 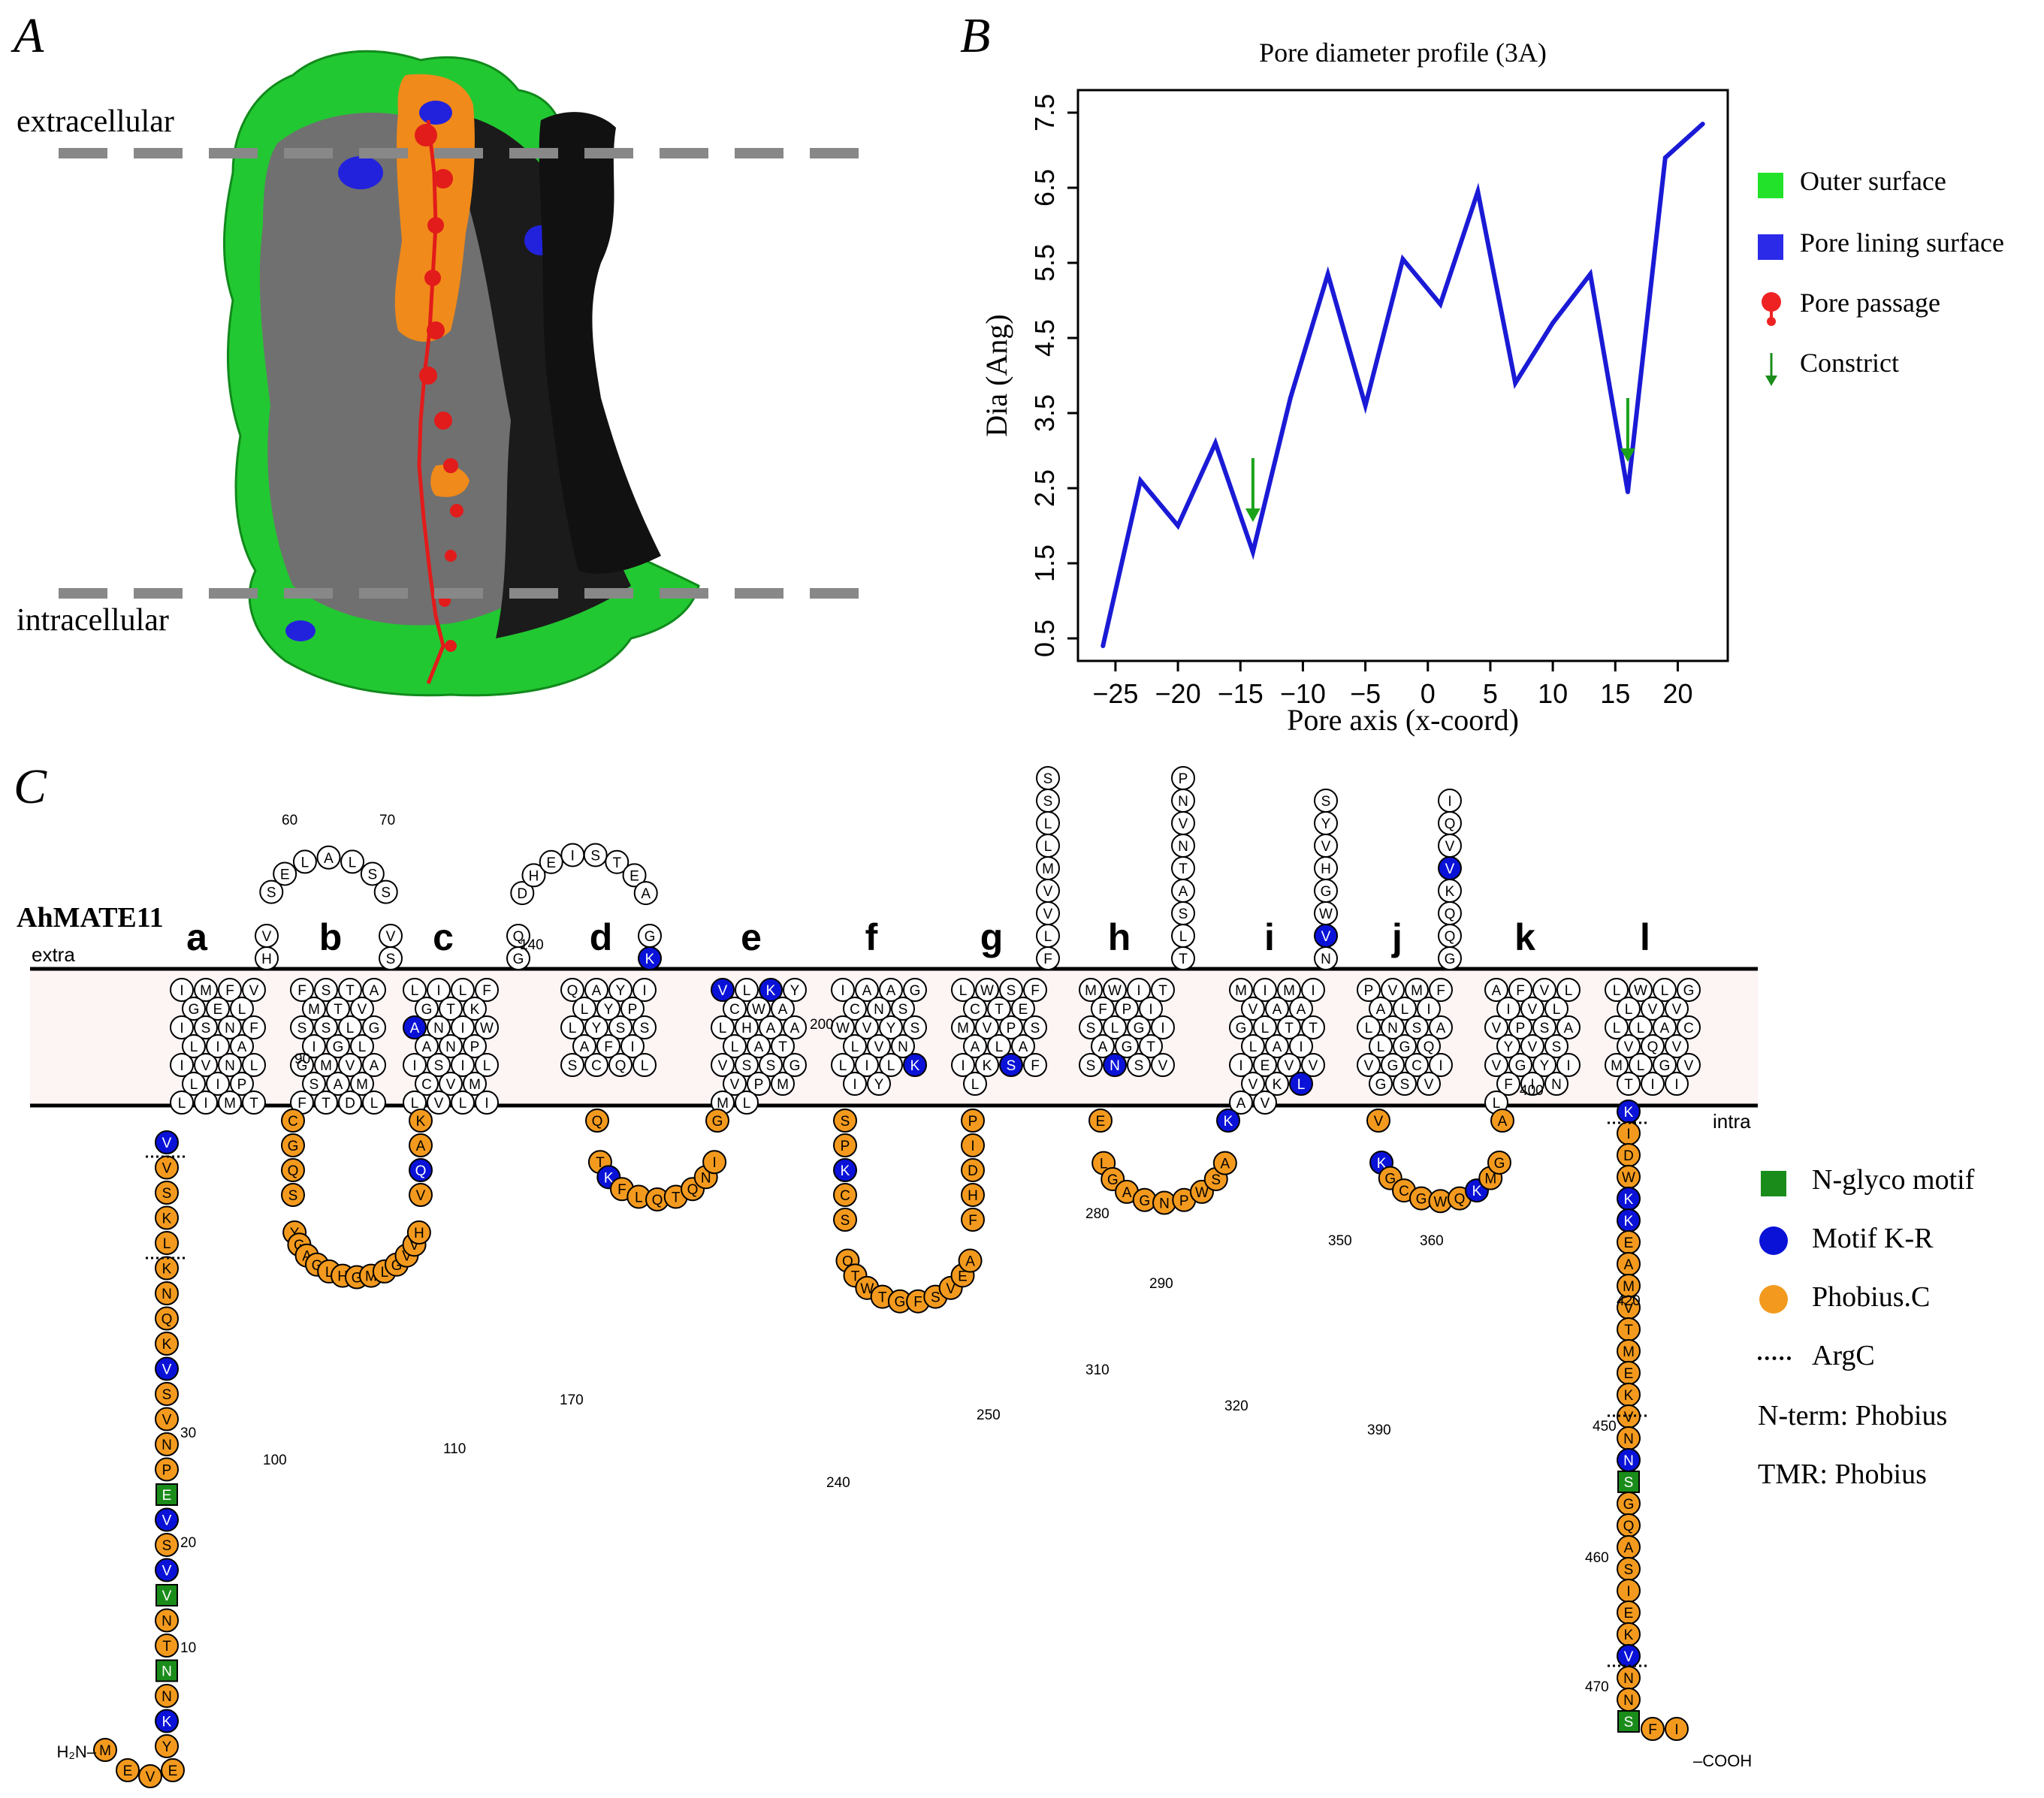 I want to click on y-tick-label: 4.5, so click(x=1044, y=338).